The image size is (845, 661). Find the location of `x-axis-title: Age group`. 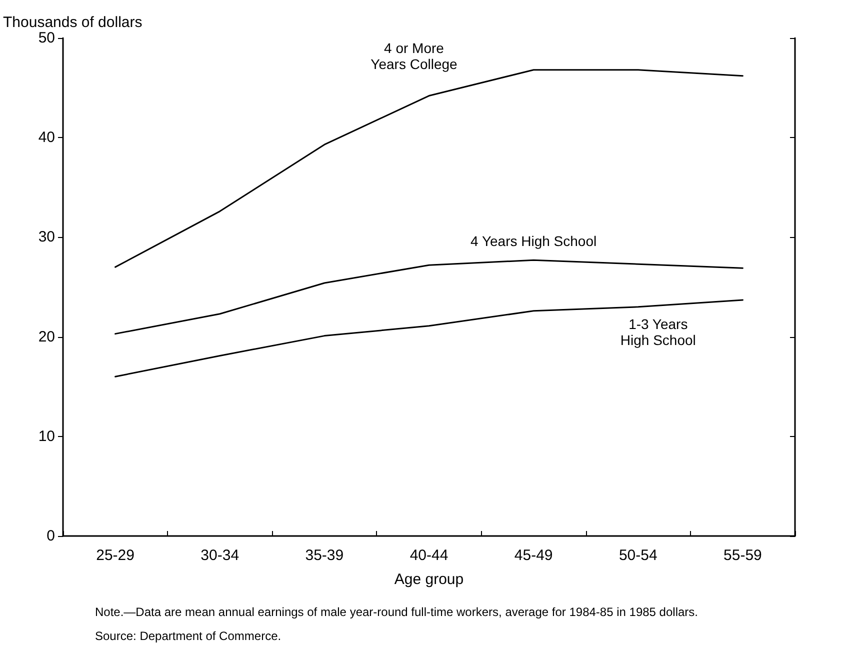

x-axis-title: Age group is located at coordinates (429, 579).